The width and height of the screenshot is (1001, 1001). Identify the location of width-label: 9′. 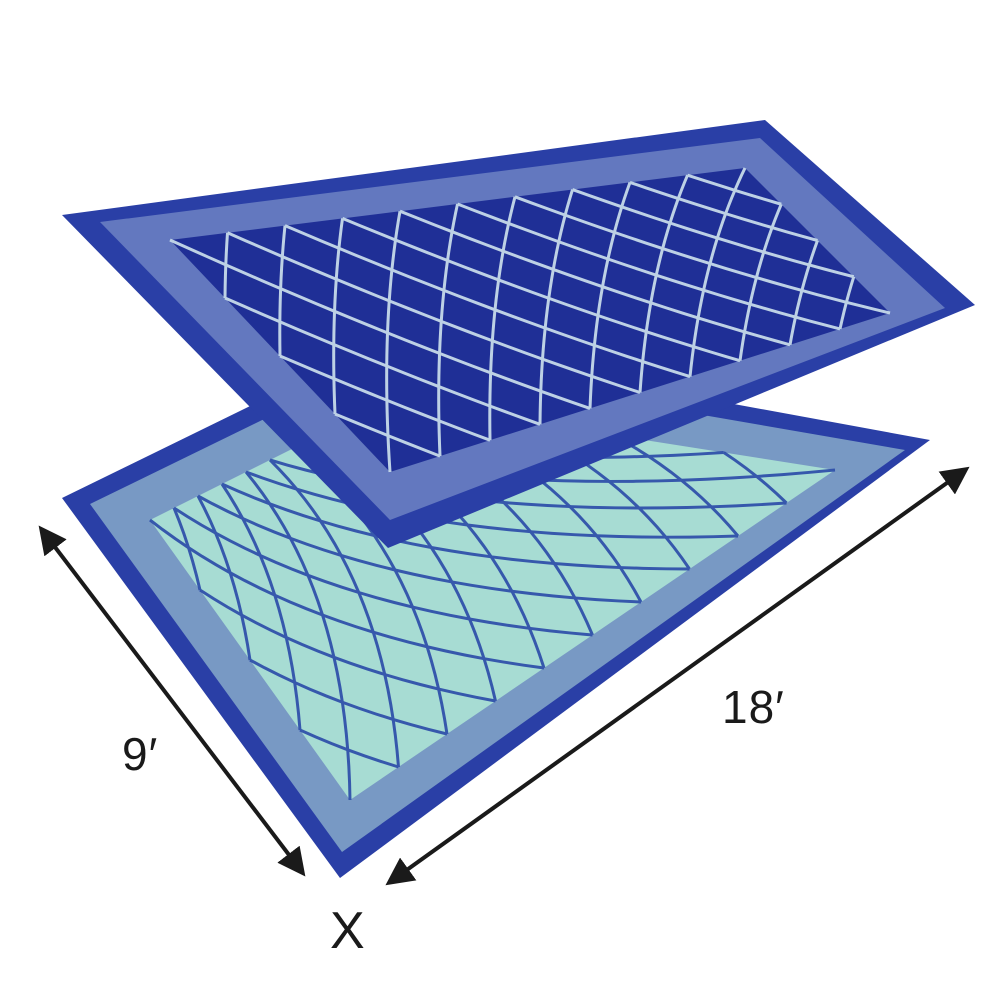
(140, 754).